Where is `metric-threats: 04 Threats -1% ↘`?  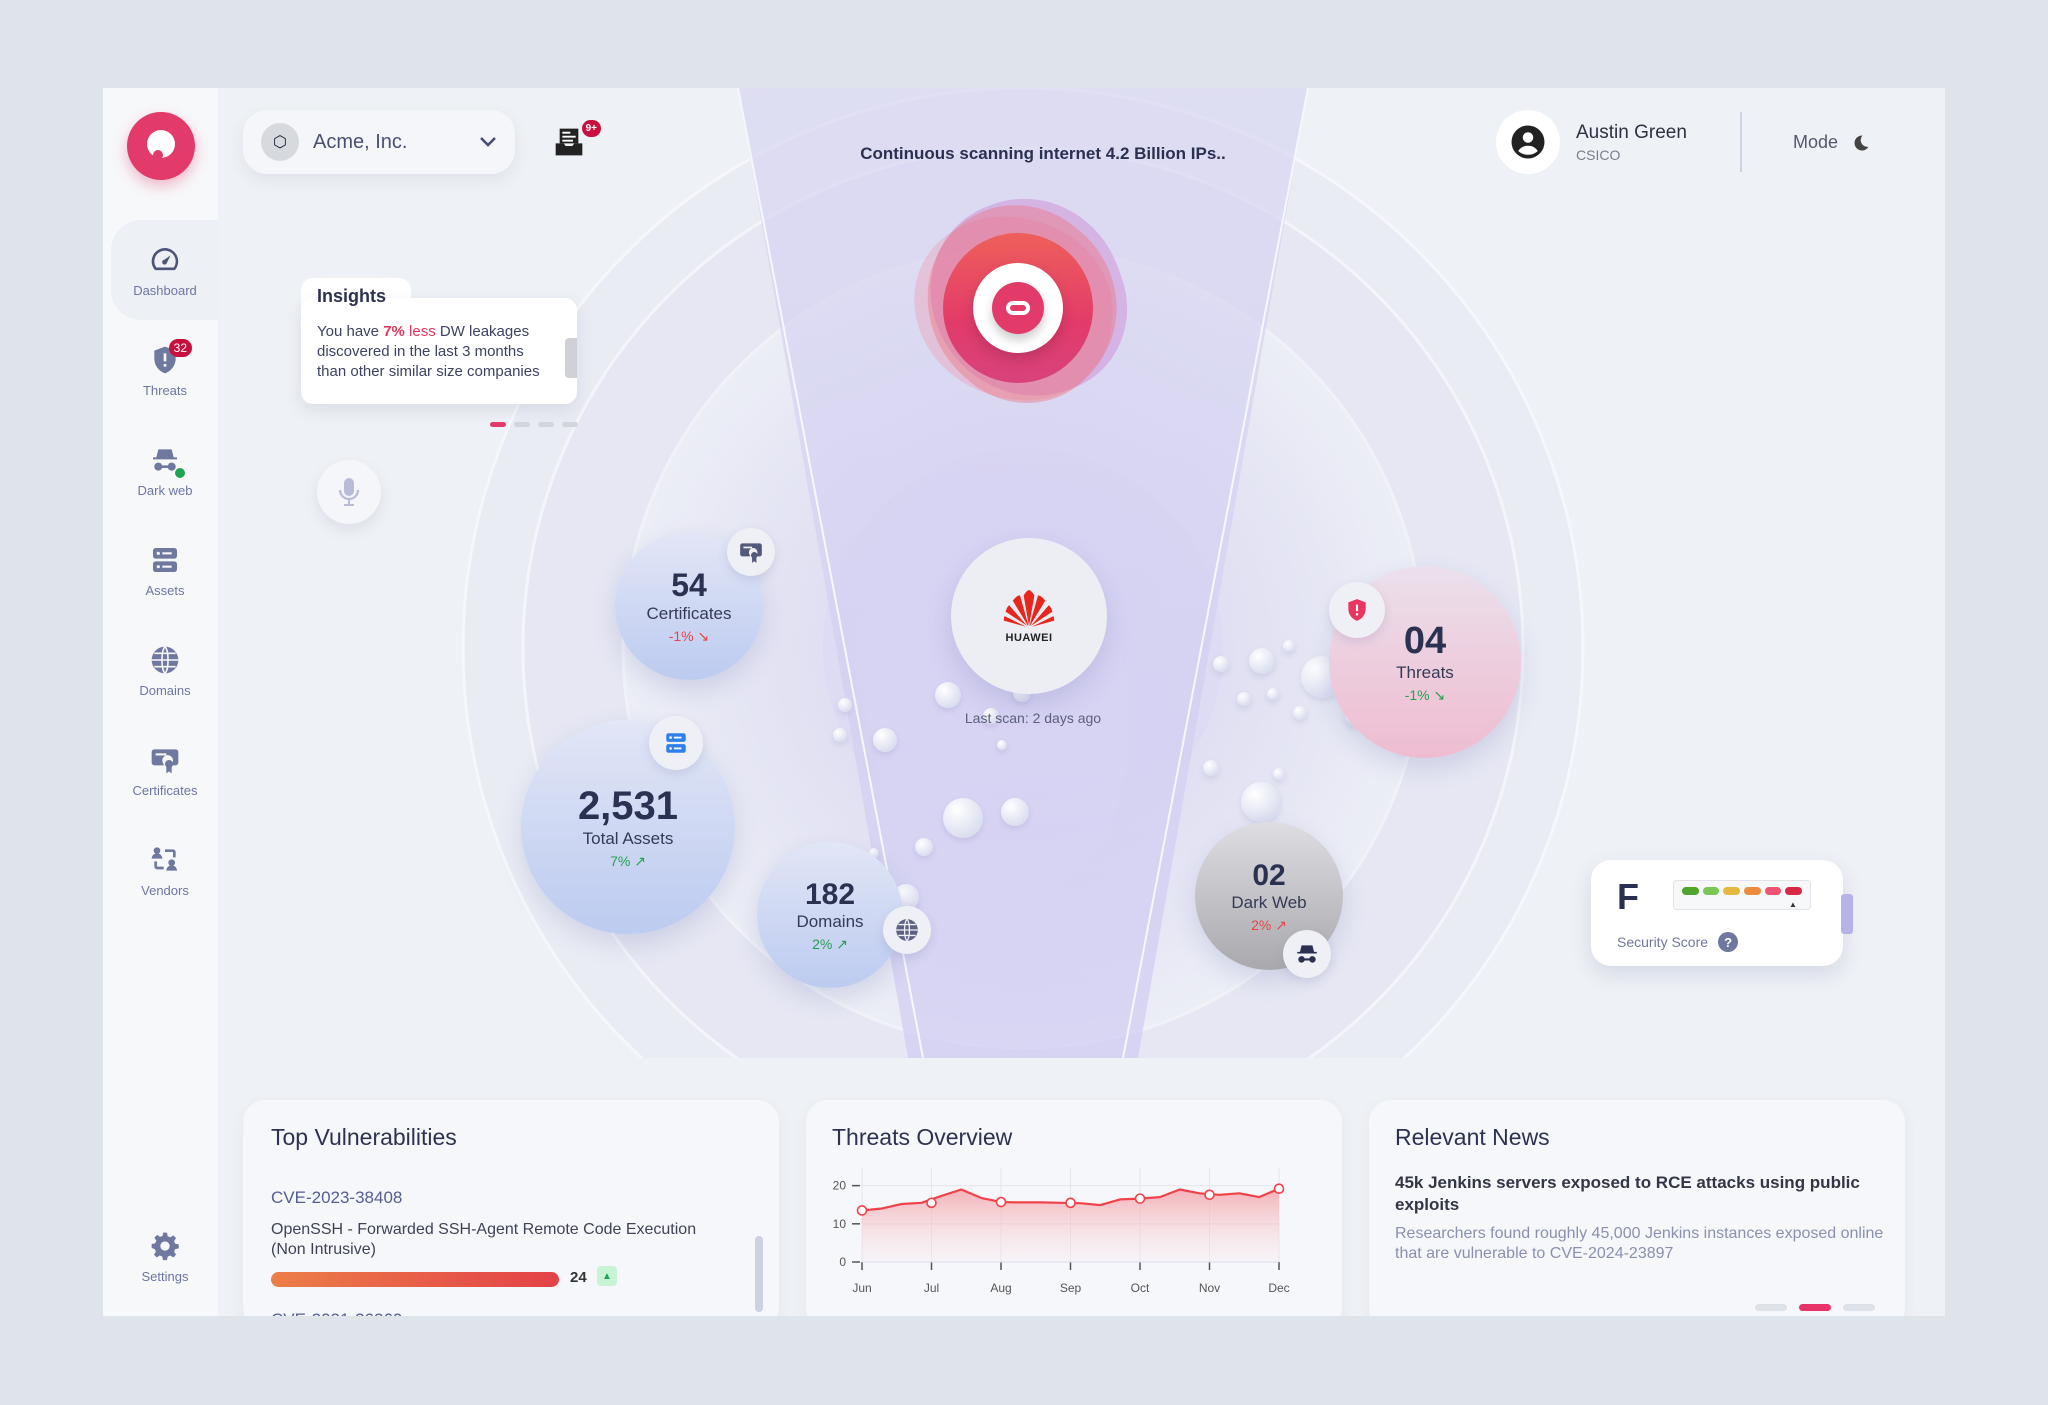 metric-threats: 04 Threats -1% ↘ is located at coordinates (1425, 662).